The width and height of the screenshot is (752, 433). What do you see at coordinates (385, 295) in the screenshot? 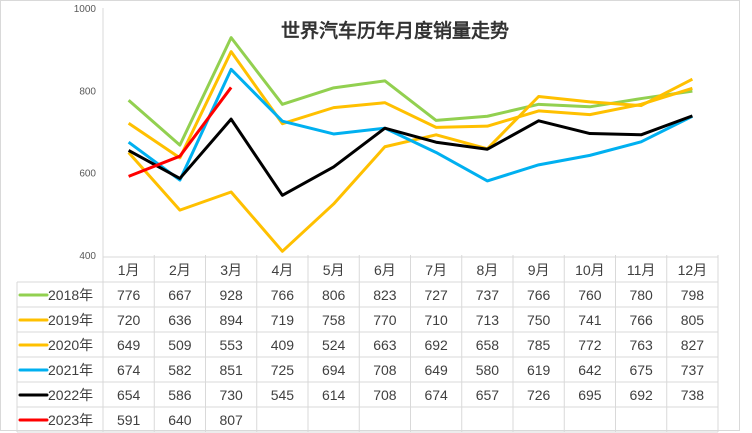
I see `data-cell: 823` at bounding box center [385, 295].